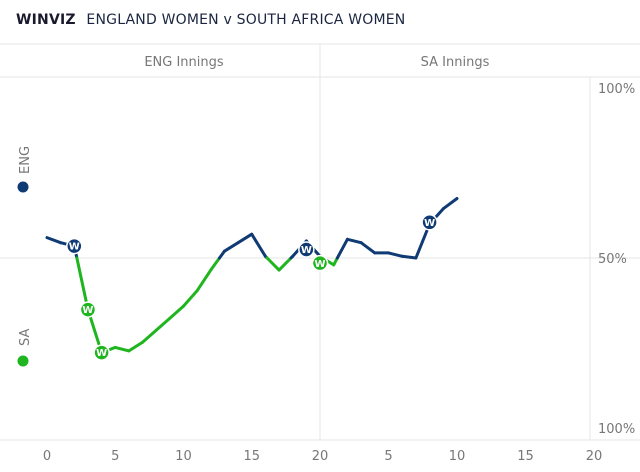 This screenshot has height=472, width=640. I want to click on team-dot-eng, so click(23, 187).